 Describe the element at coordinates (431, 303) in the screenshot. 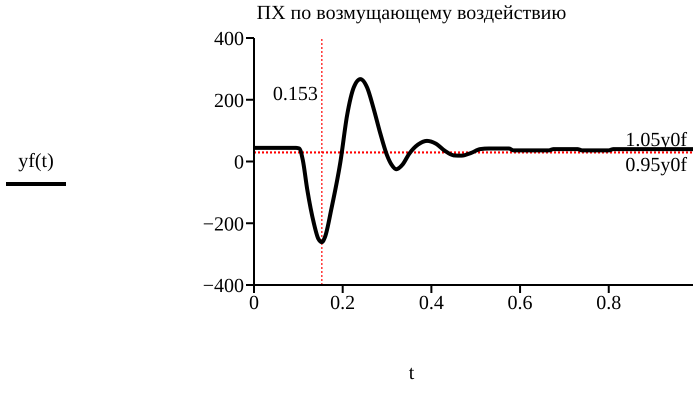

I see `x-tick-label: 0.4` at that location.